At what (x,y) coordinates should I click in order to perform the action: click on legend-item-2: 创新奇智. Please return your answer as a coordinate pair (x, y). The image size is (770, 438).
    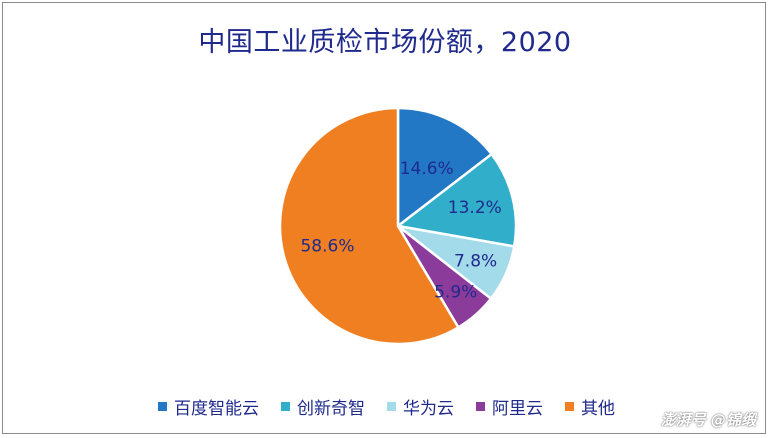
    Looking at the image, I should click on (323, 406).